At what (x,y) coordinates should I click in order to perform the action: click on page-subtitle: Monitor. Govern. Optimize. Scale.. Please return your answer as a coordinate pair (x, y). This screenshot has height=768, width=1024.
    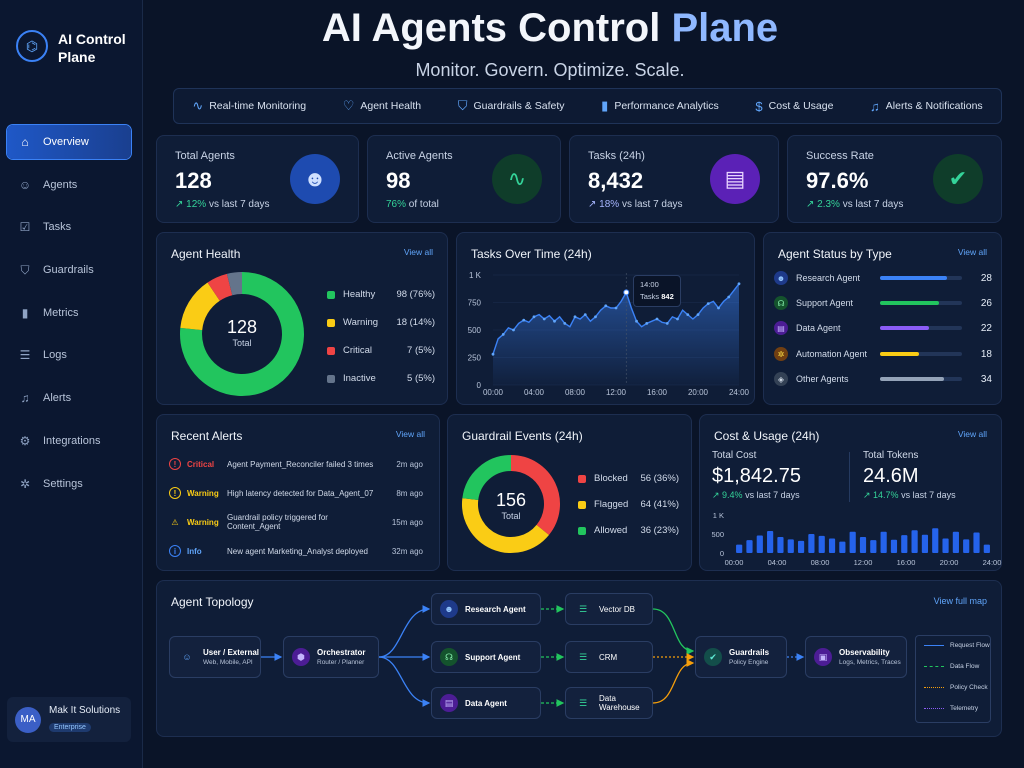
    Looking at the image, I should click on (550, 70).